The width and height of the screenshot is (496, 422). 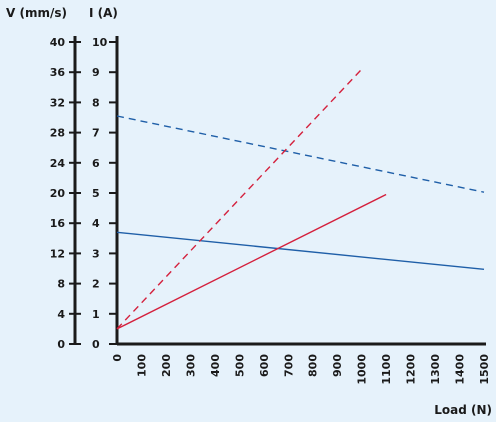 What do you see at coordinates (190, 365) in the screenshot?
I see `x-tick-label: 300` at bounding box center [190, 365].